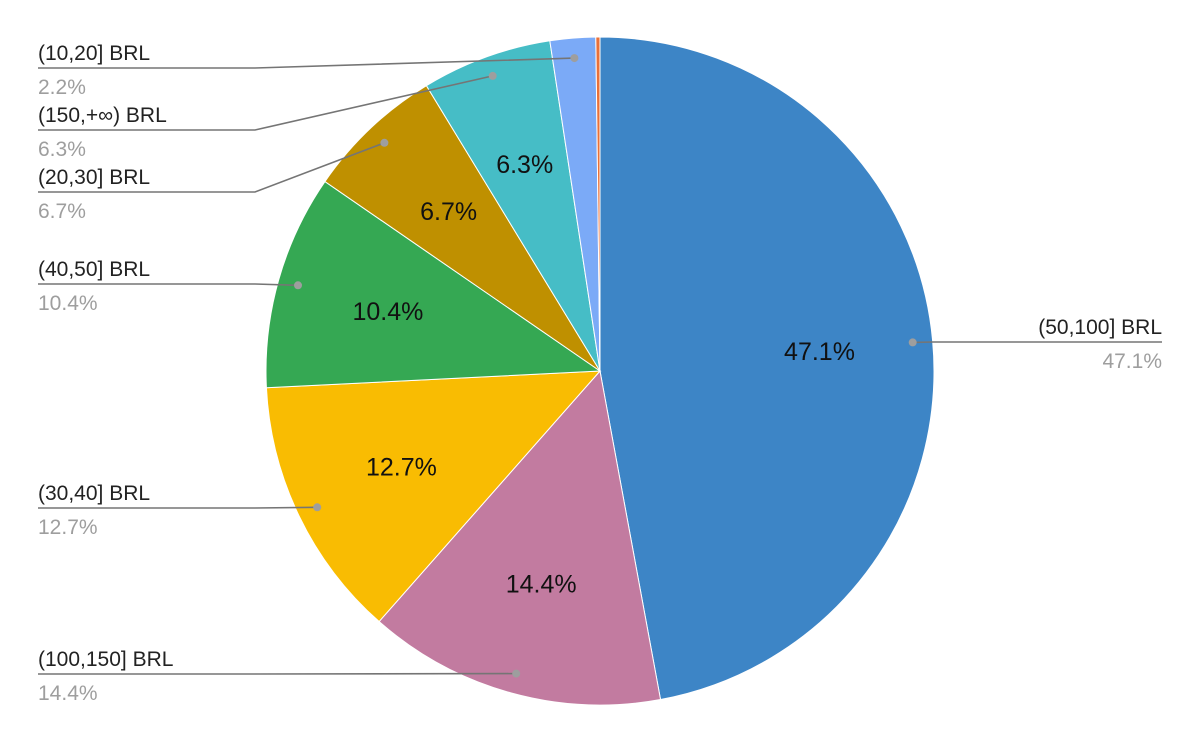 This screenshot has width=1200, height=742. I want to click on slice-outside-percent: 14.4%, so click(68, 693).